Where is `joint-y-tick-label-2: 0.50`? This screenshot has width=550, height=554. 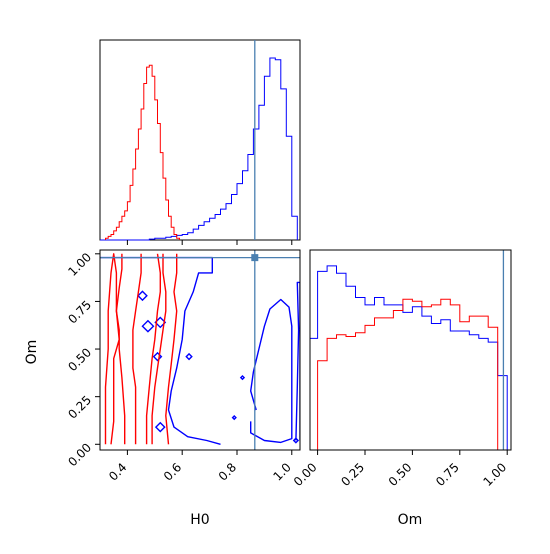 joint-y-tick-label-2: 0.50 is located at coordinates (79, 359).